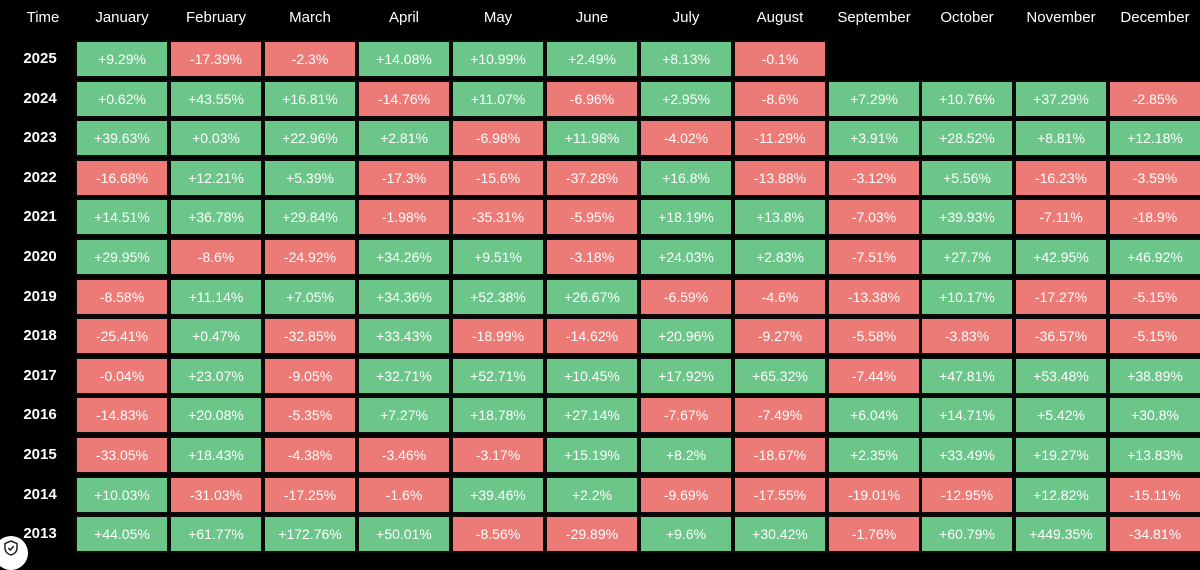 This screenshot has height=570, width=1200. What do you see at coordinates (40, 58) in the screenshot?
I see `year-label-2025: 2025` at bounding box center [40, 58].